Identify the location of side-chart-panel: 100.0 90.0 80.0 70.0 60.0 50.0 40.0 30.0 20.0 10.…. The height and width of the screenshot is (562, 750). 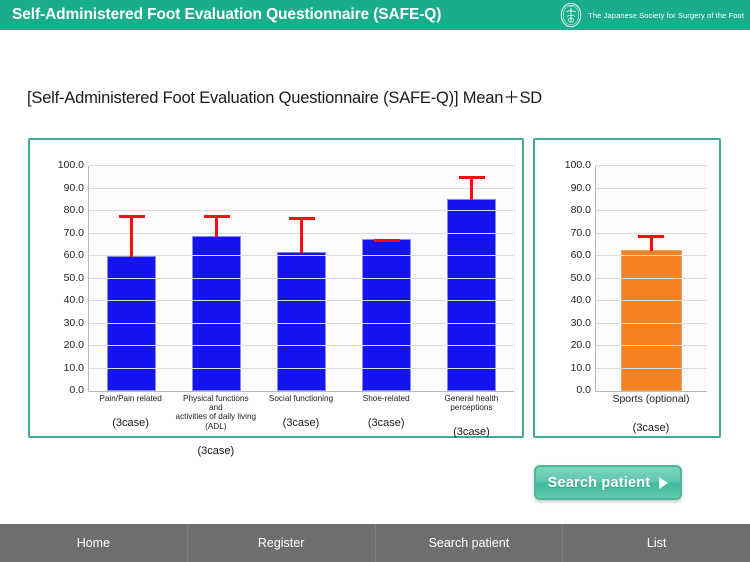
(627, 288).